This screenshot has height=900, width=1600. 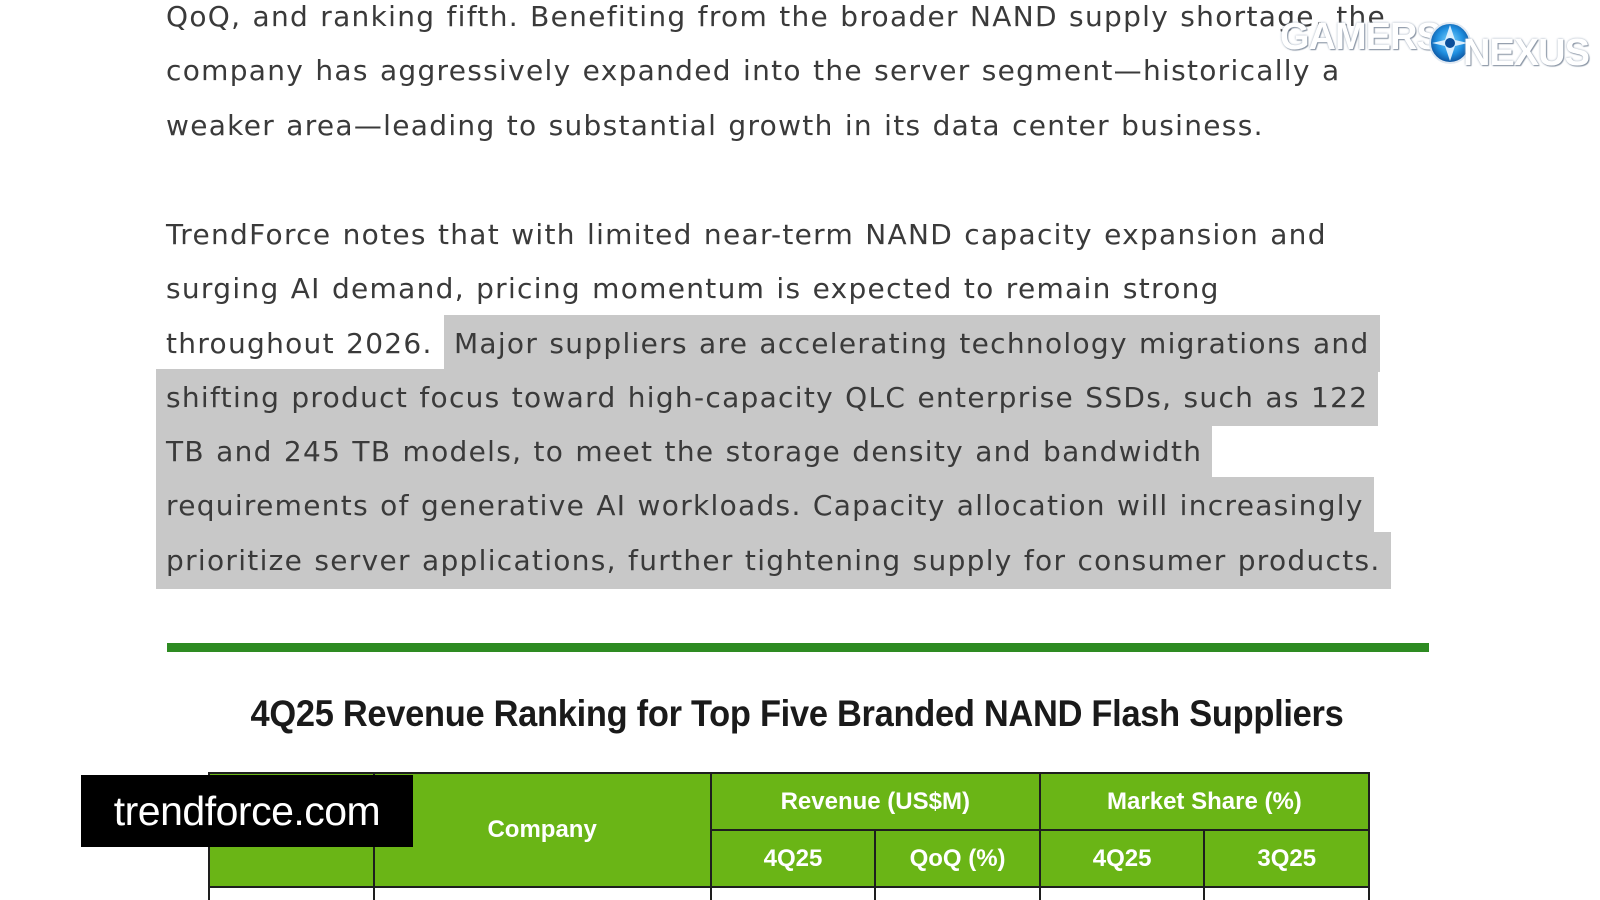 What do you see at coordinates (1361, 37) in the screenshot?
I see `logo-text-left: GAMERS` at bounding box center [1361, 37].